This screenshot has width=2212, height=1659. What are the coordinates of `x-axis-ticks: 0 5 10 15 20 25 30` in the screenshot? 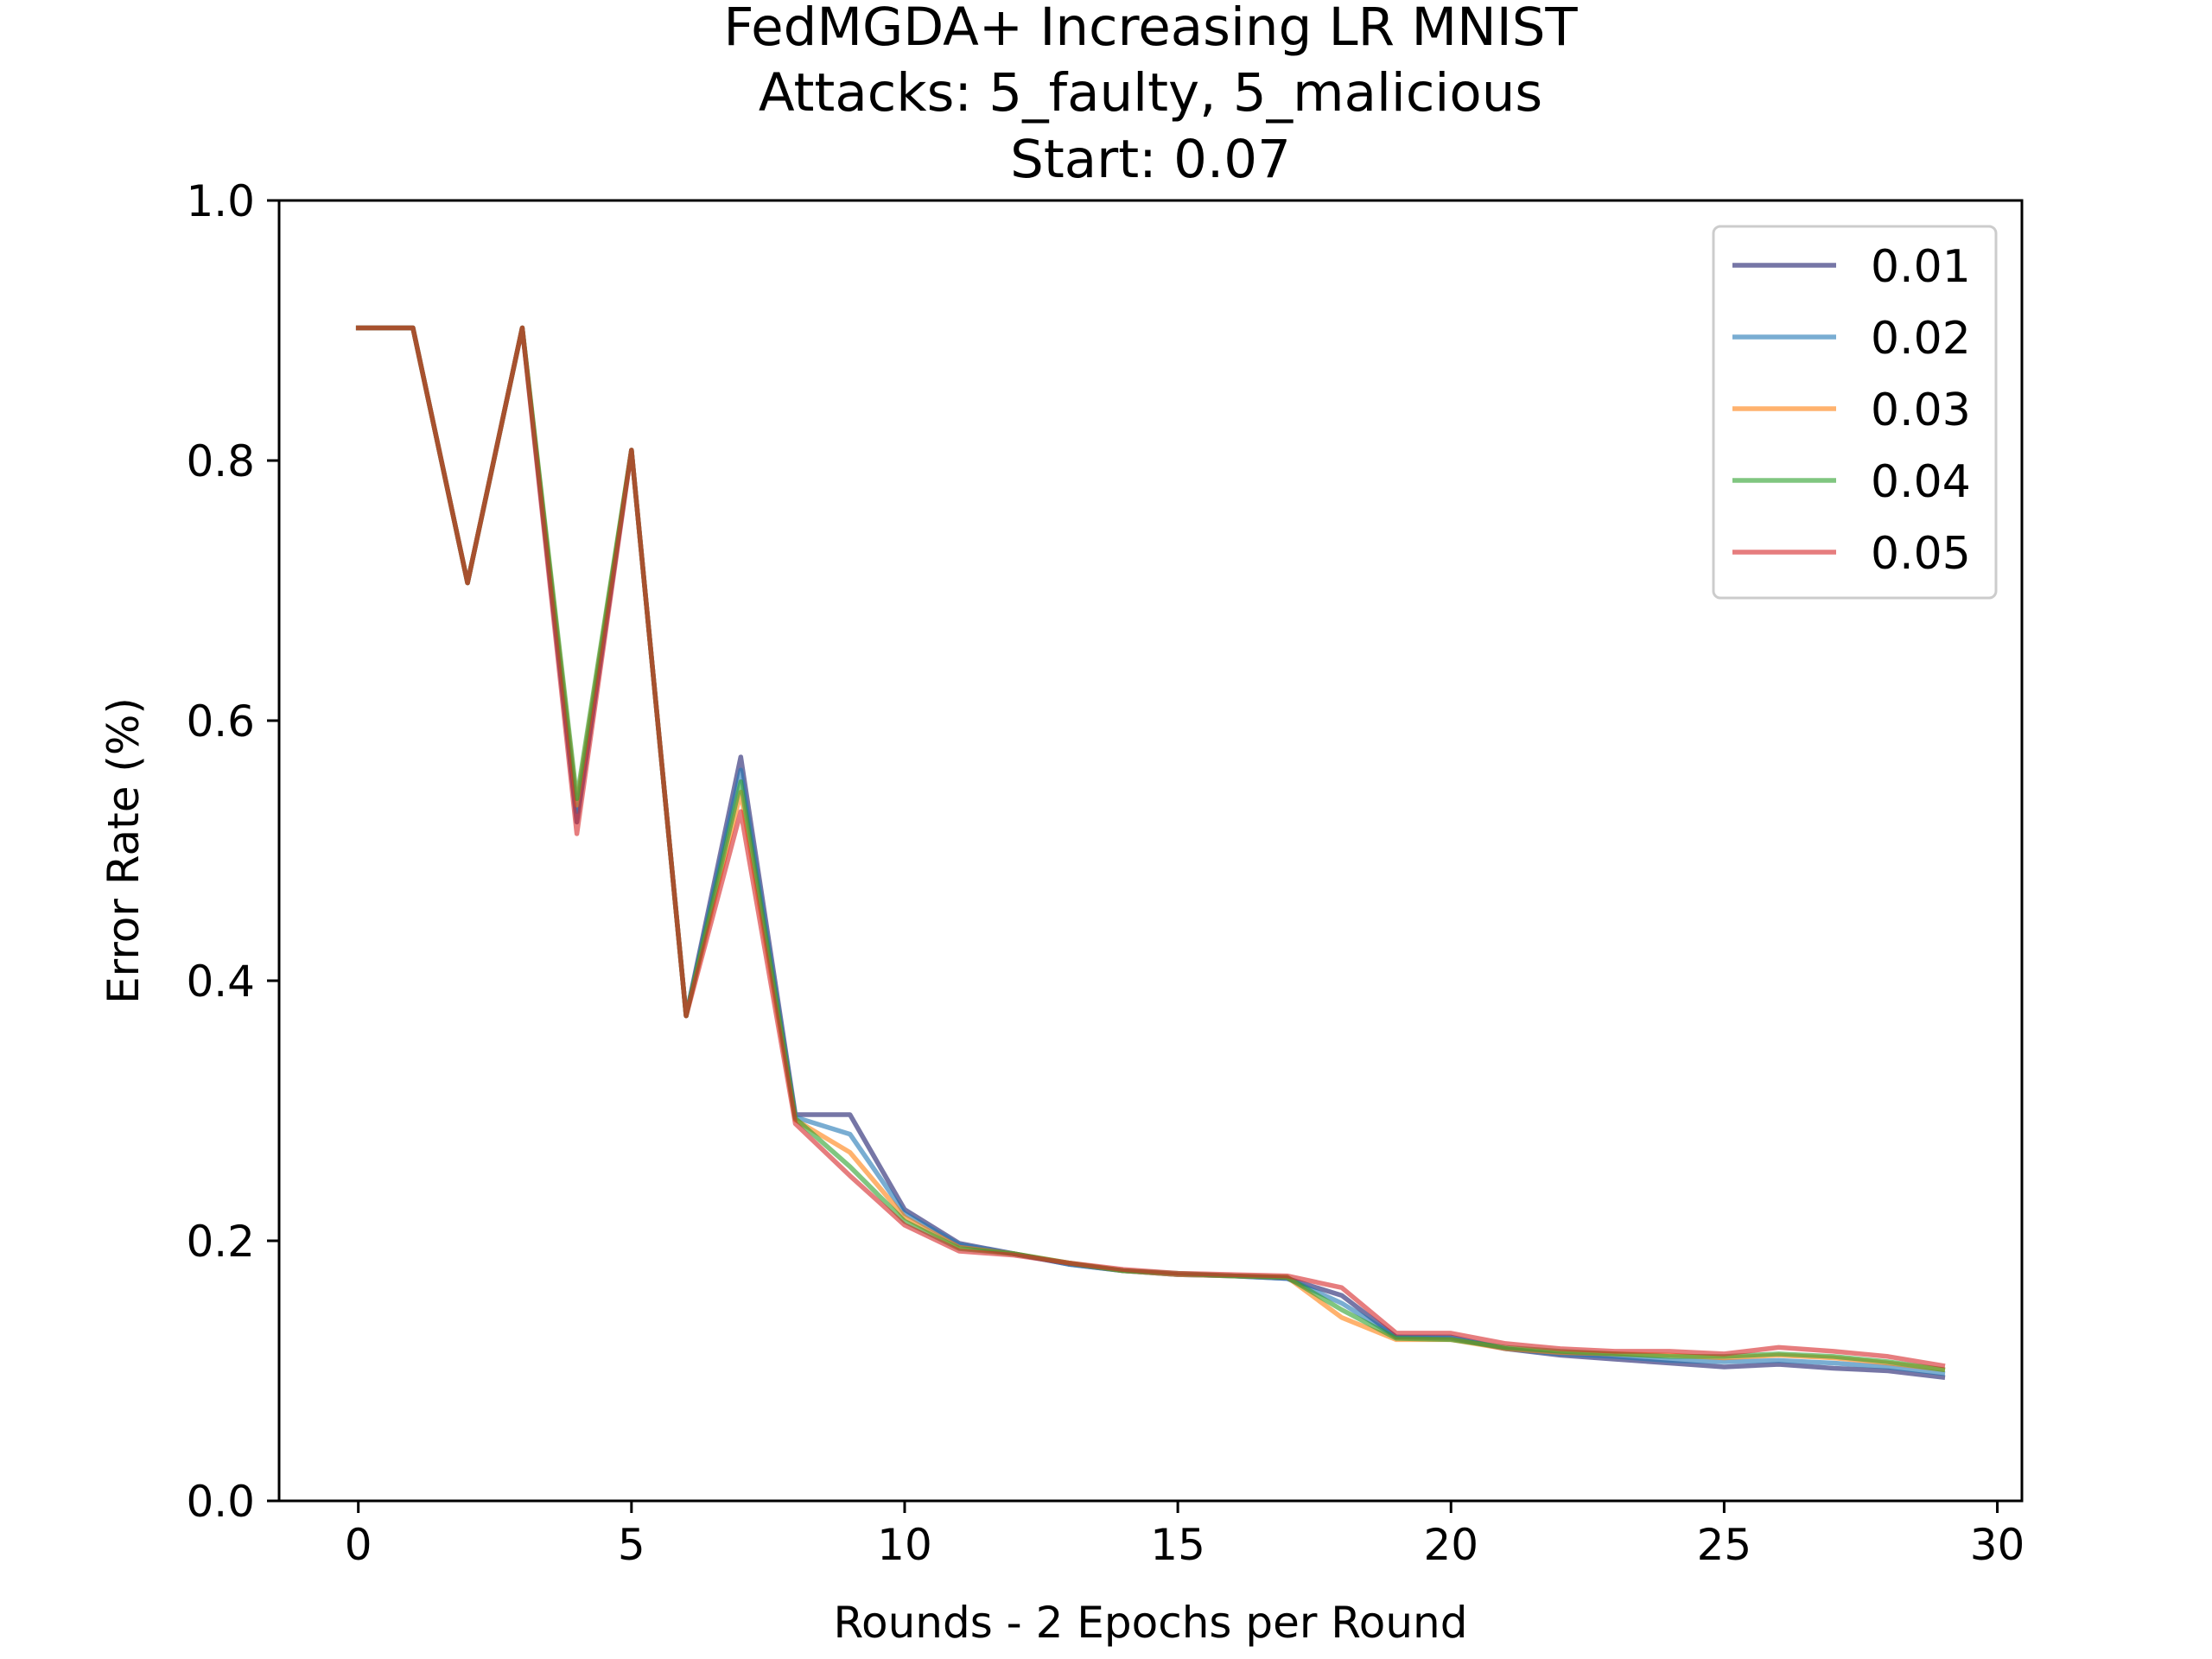 It's located at (1185, 1535).